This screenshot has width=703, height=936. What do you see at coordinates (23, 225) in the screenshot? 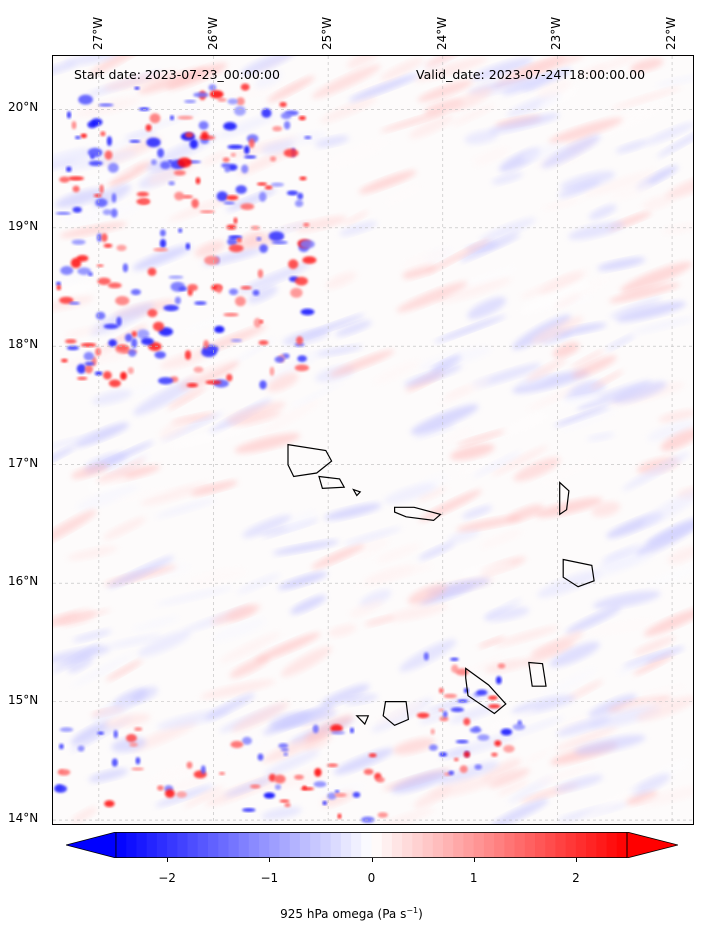
I see `lat-tick-label: 19°N` at bounding box center [23, 225].